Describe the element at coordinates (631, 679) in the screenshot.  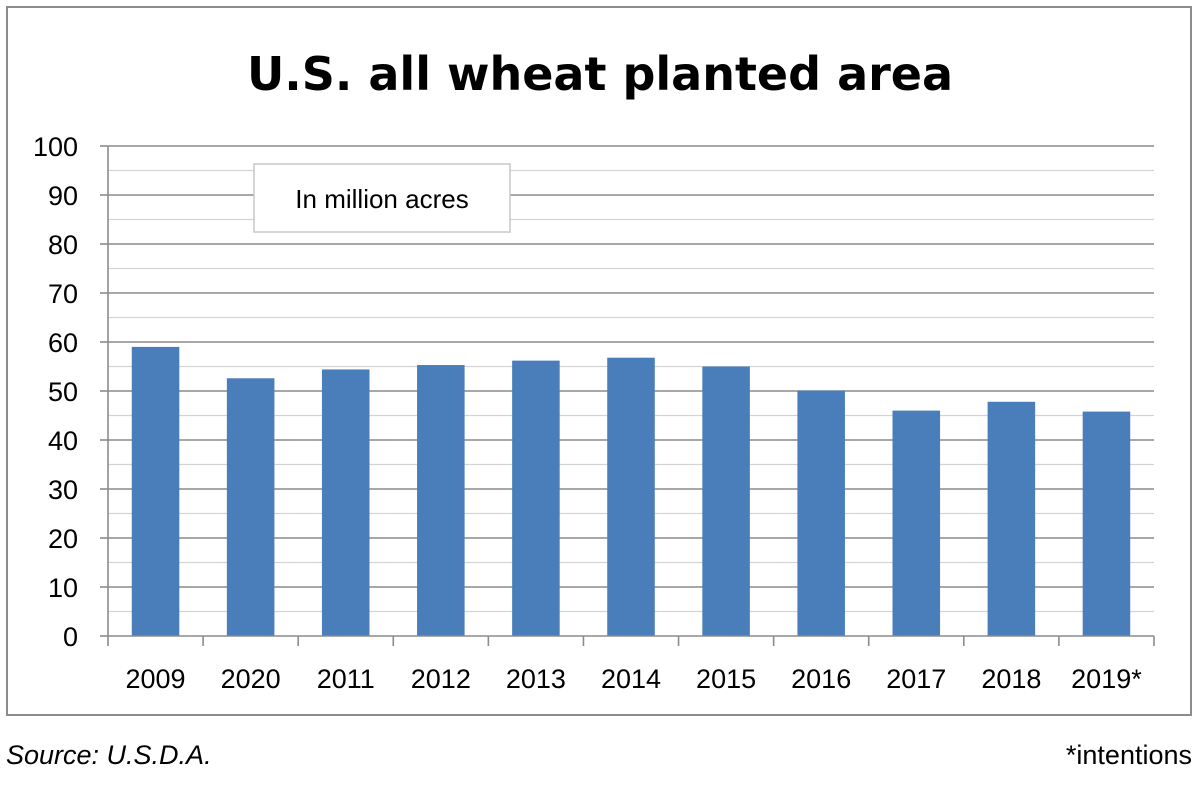
I see `x-tick-label: 2014` at that location.